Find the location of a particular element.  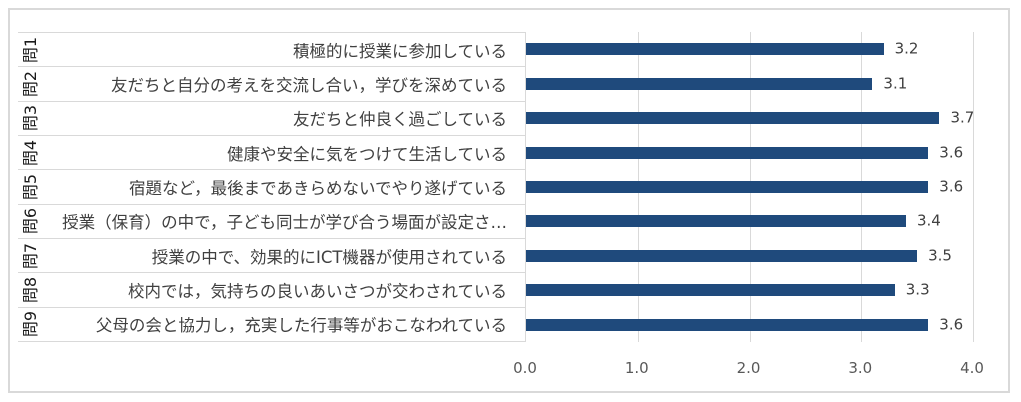

question-label: 問4 is located at coordinates (30, 152).